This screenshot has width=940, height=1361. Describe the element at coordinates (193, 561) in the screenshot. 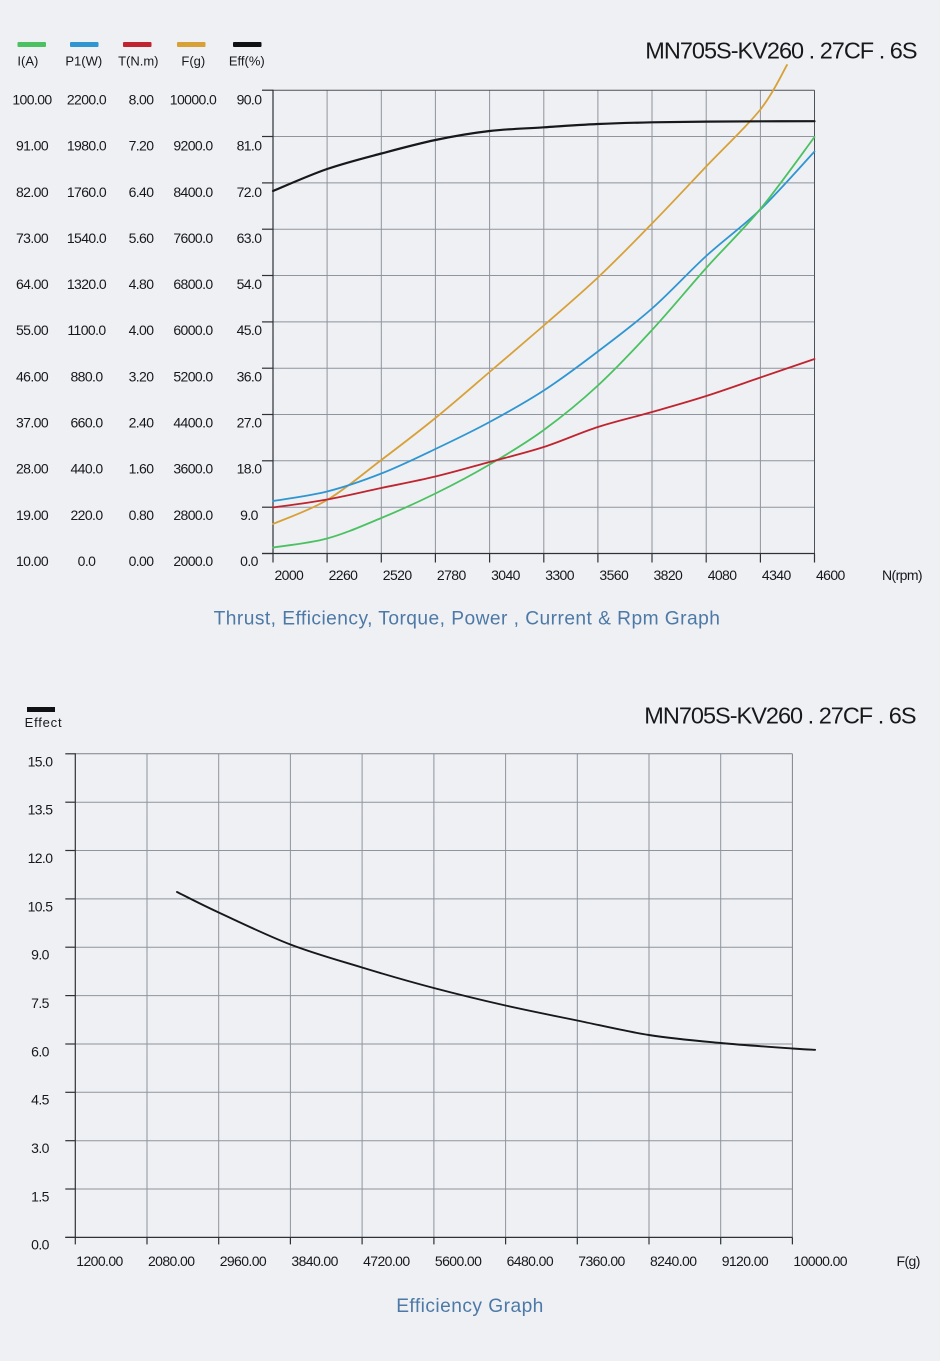

I see `svg-text: 2000.0` at that location.